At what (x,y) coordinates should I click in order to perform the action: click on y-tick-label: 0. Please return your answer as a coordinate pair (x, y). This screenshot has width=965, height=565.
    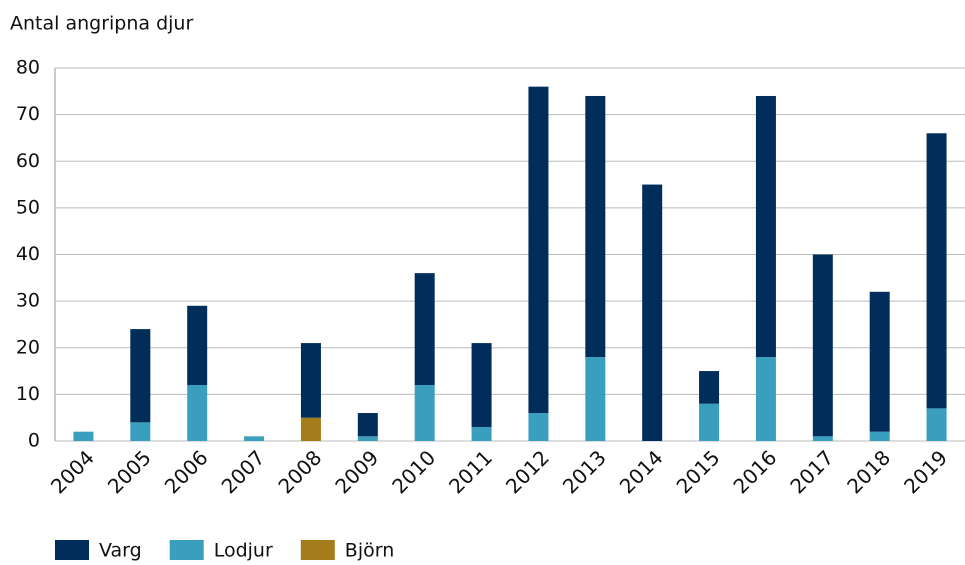
    Looking at the image, I should click on (34, 441).